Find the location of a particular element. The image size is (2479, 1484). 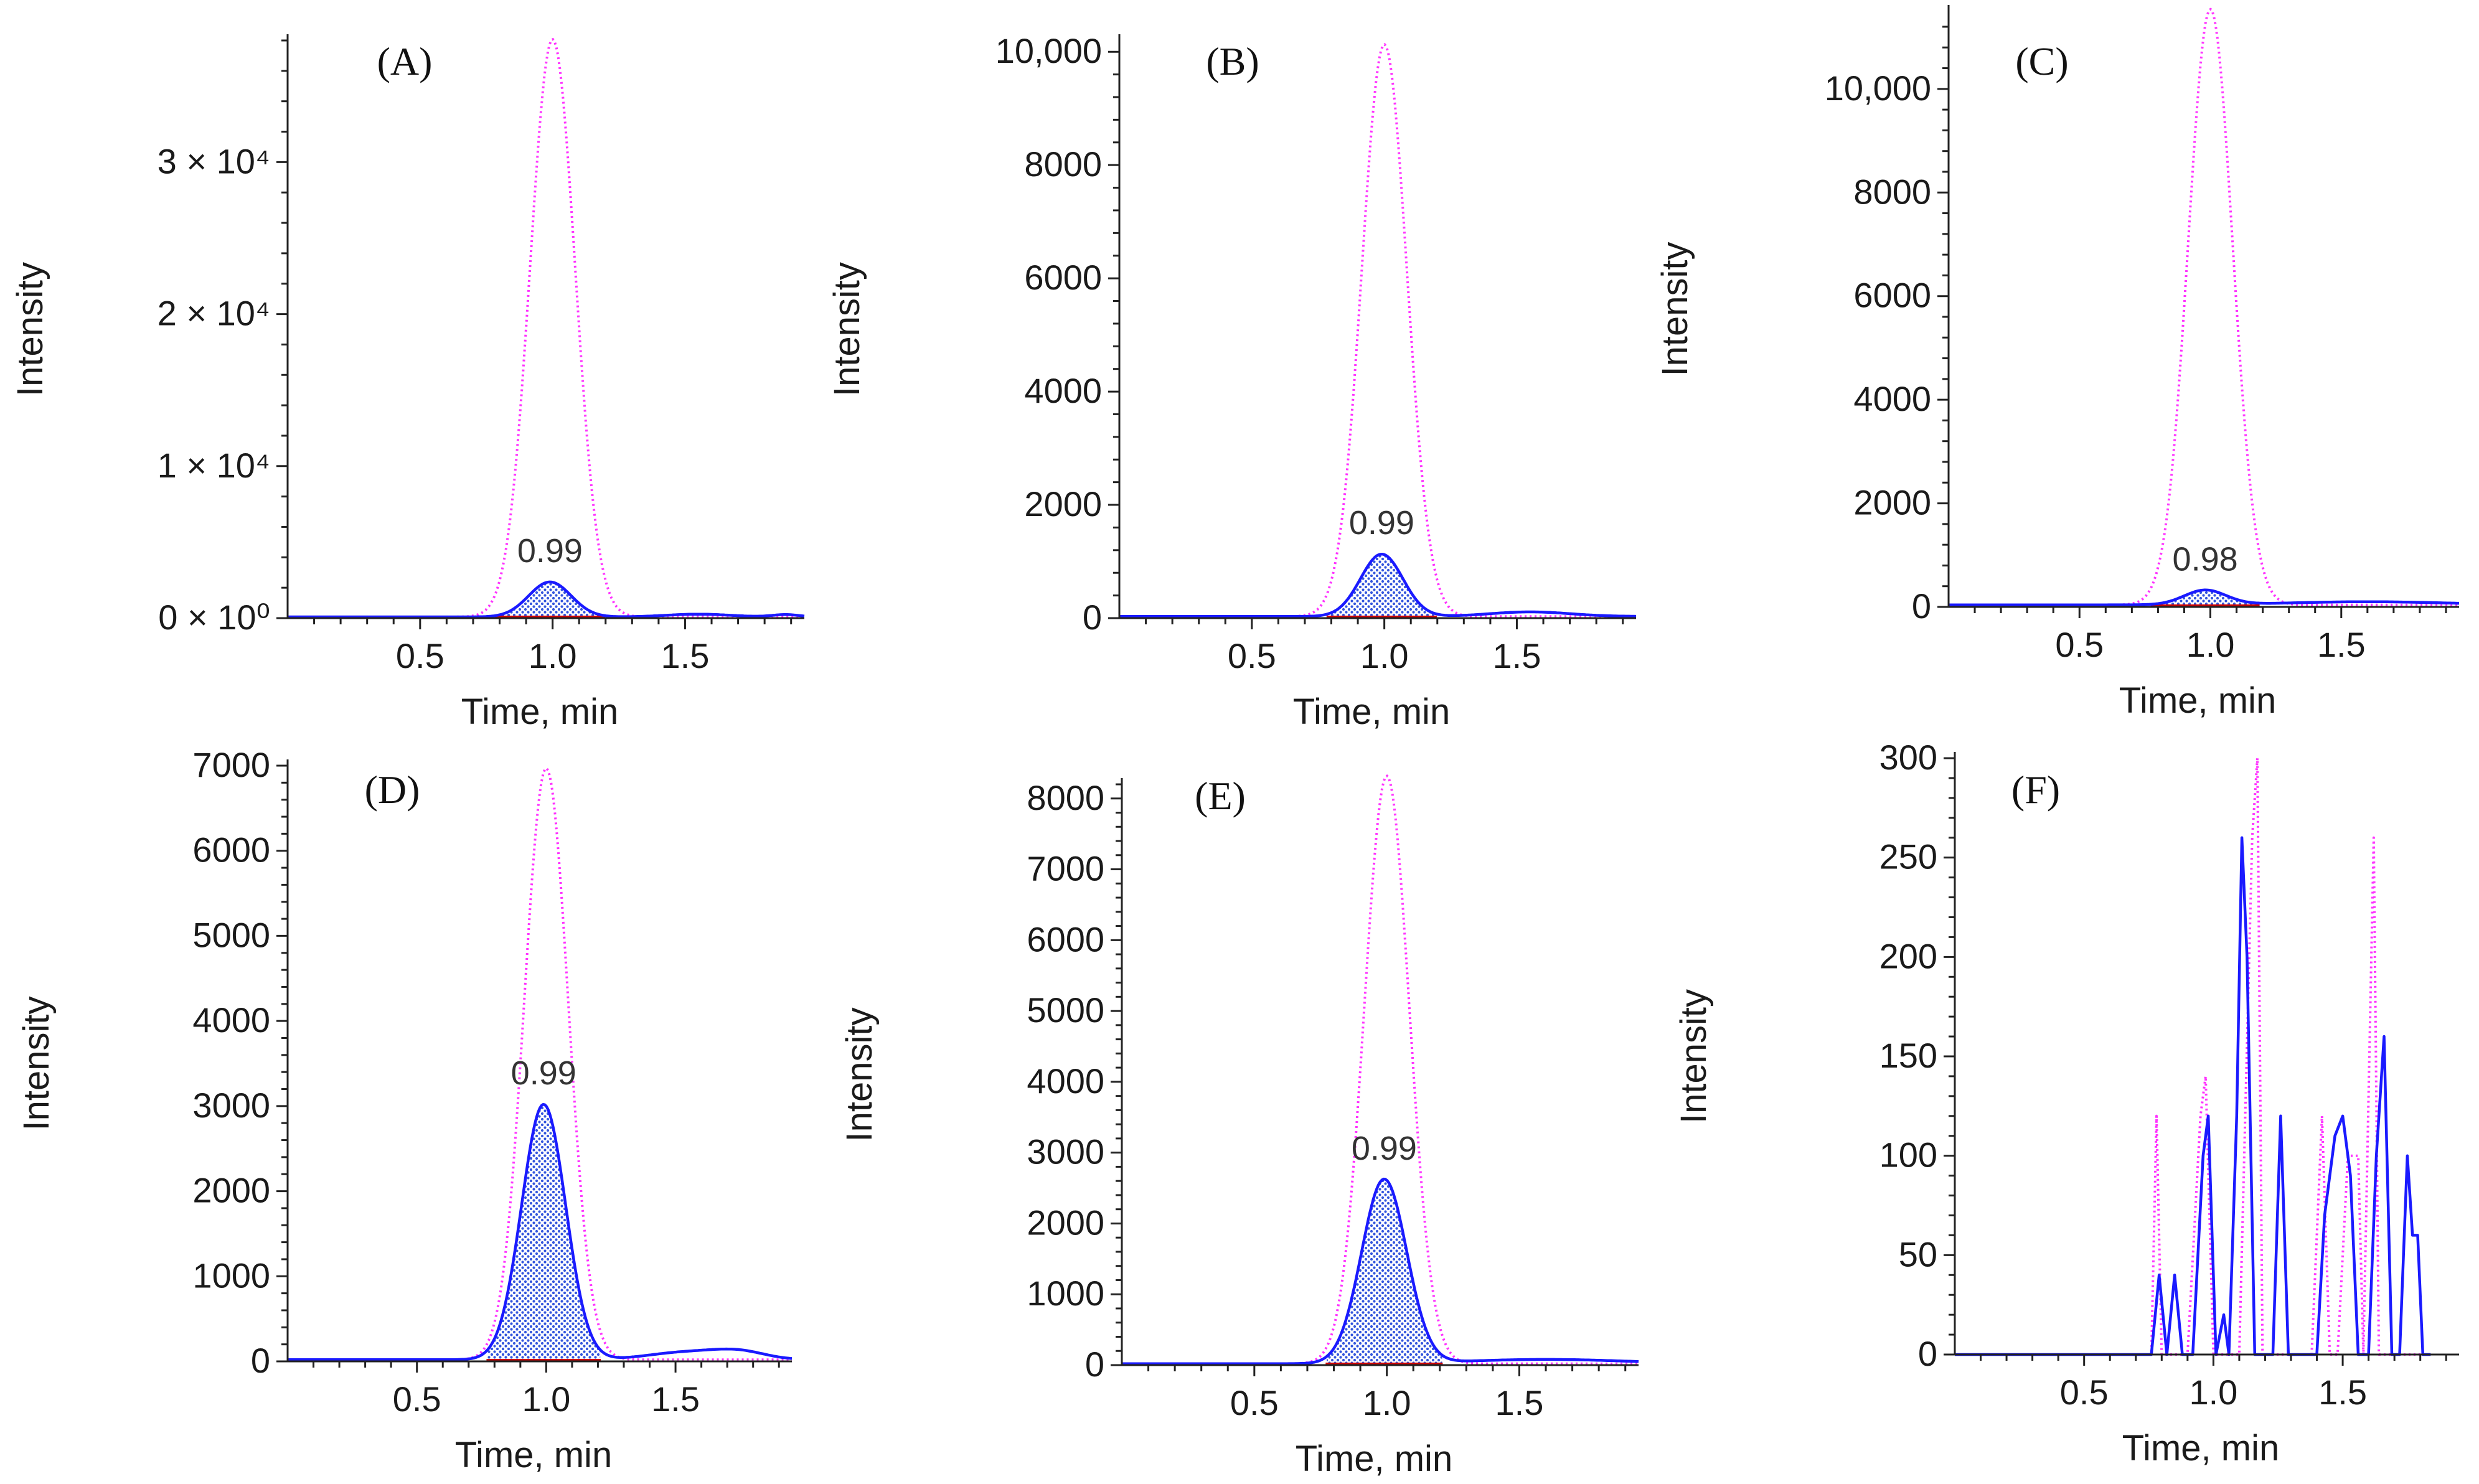

panel-label: (C) is located at coordinates (2041, 61).